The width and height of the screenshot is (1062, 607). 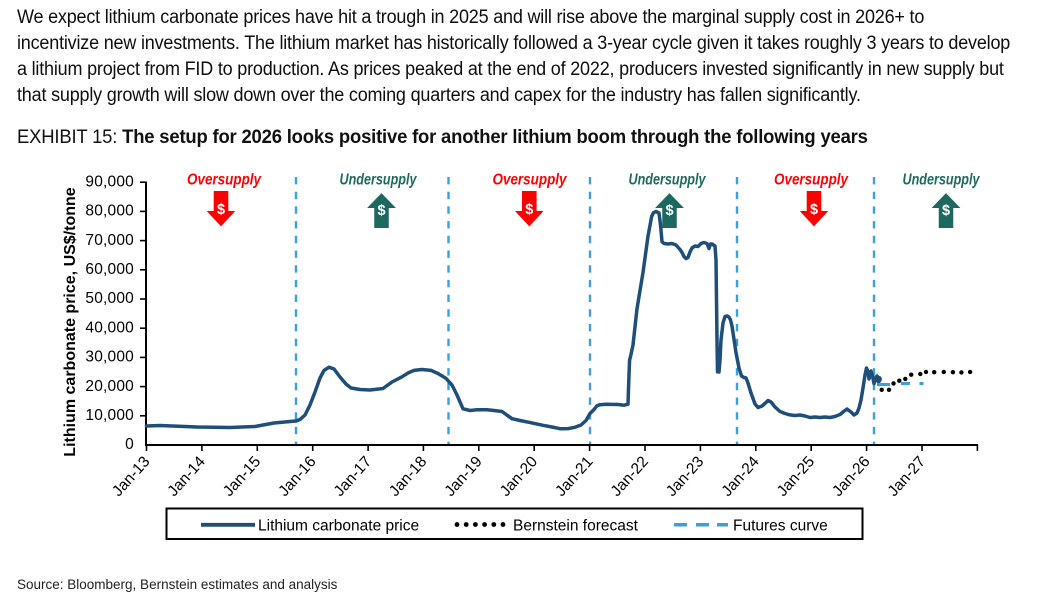 What do you see at coordinates (519, 476) in the screenshot?
I see `svg-text: Jan-20` at bounding box center [519, 476].